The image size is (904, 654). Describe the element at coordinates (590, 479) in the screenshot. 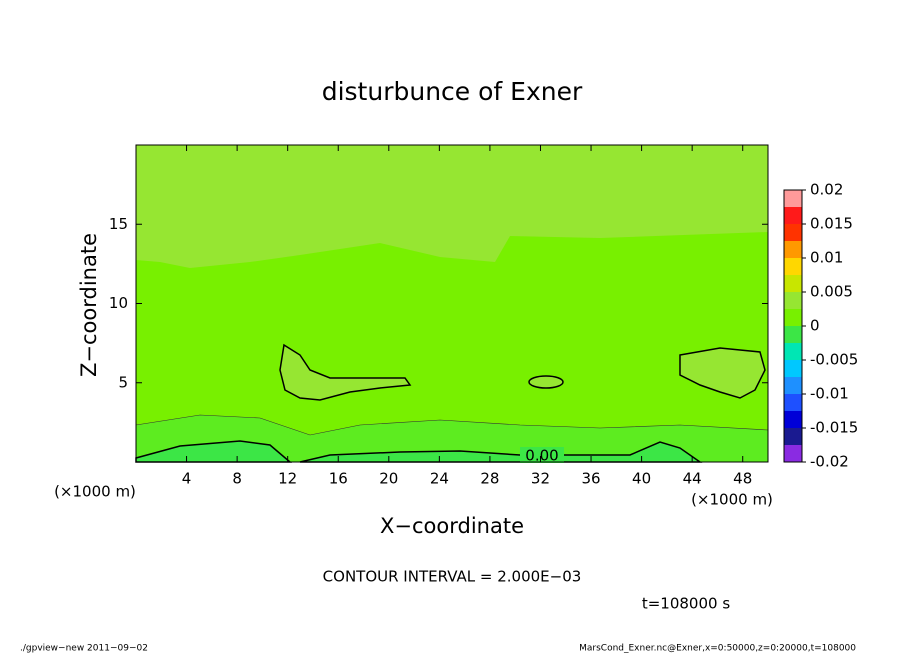

I see `x-tick-label: 36` at that location.